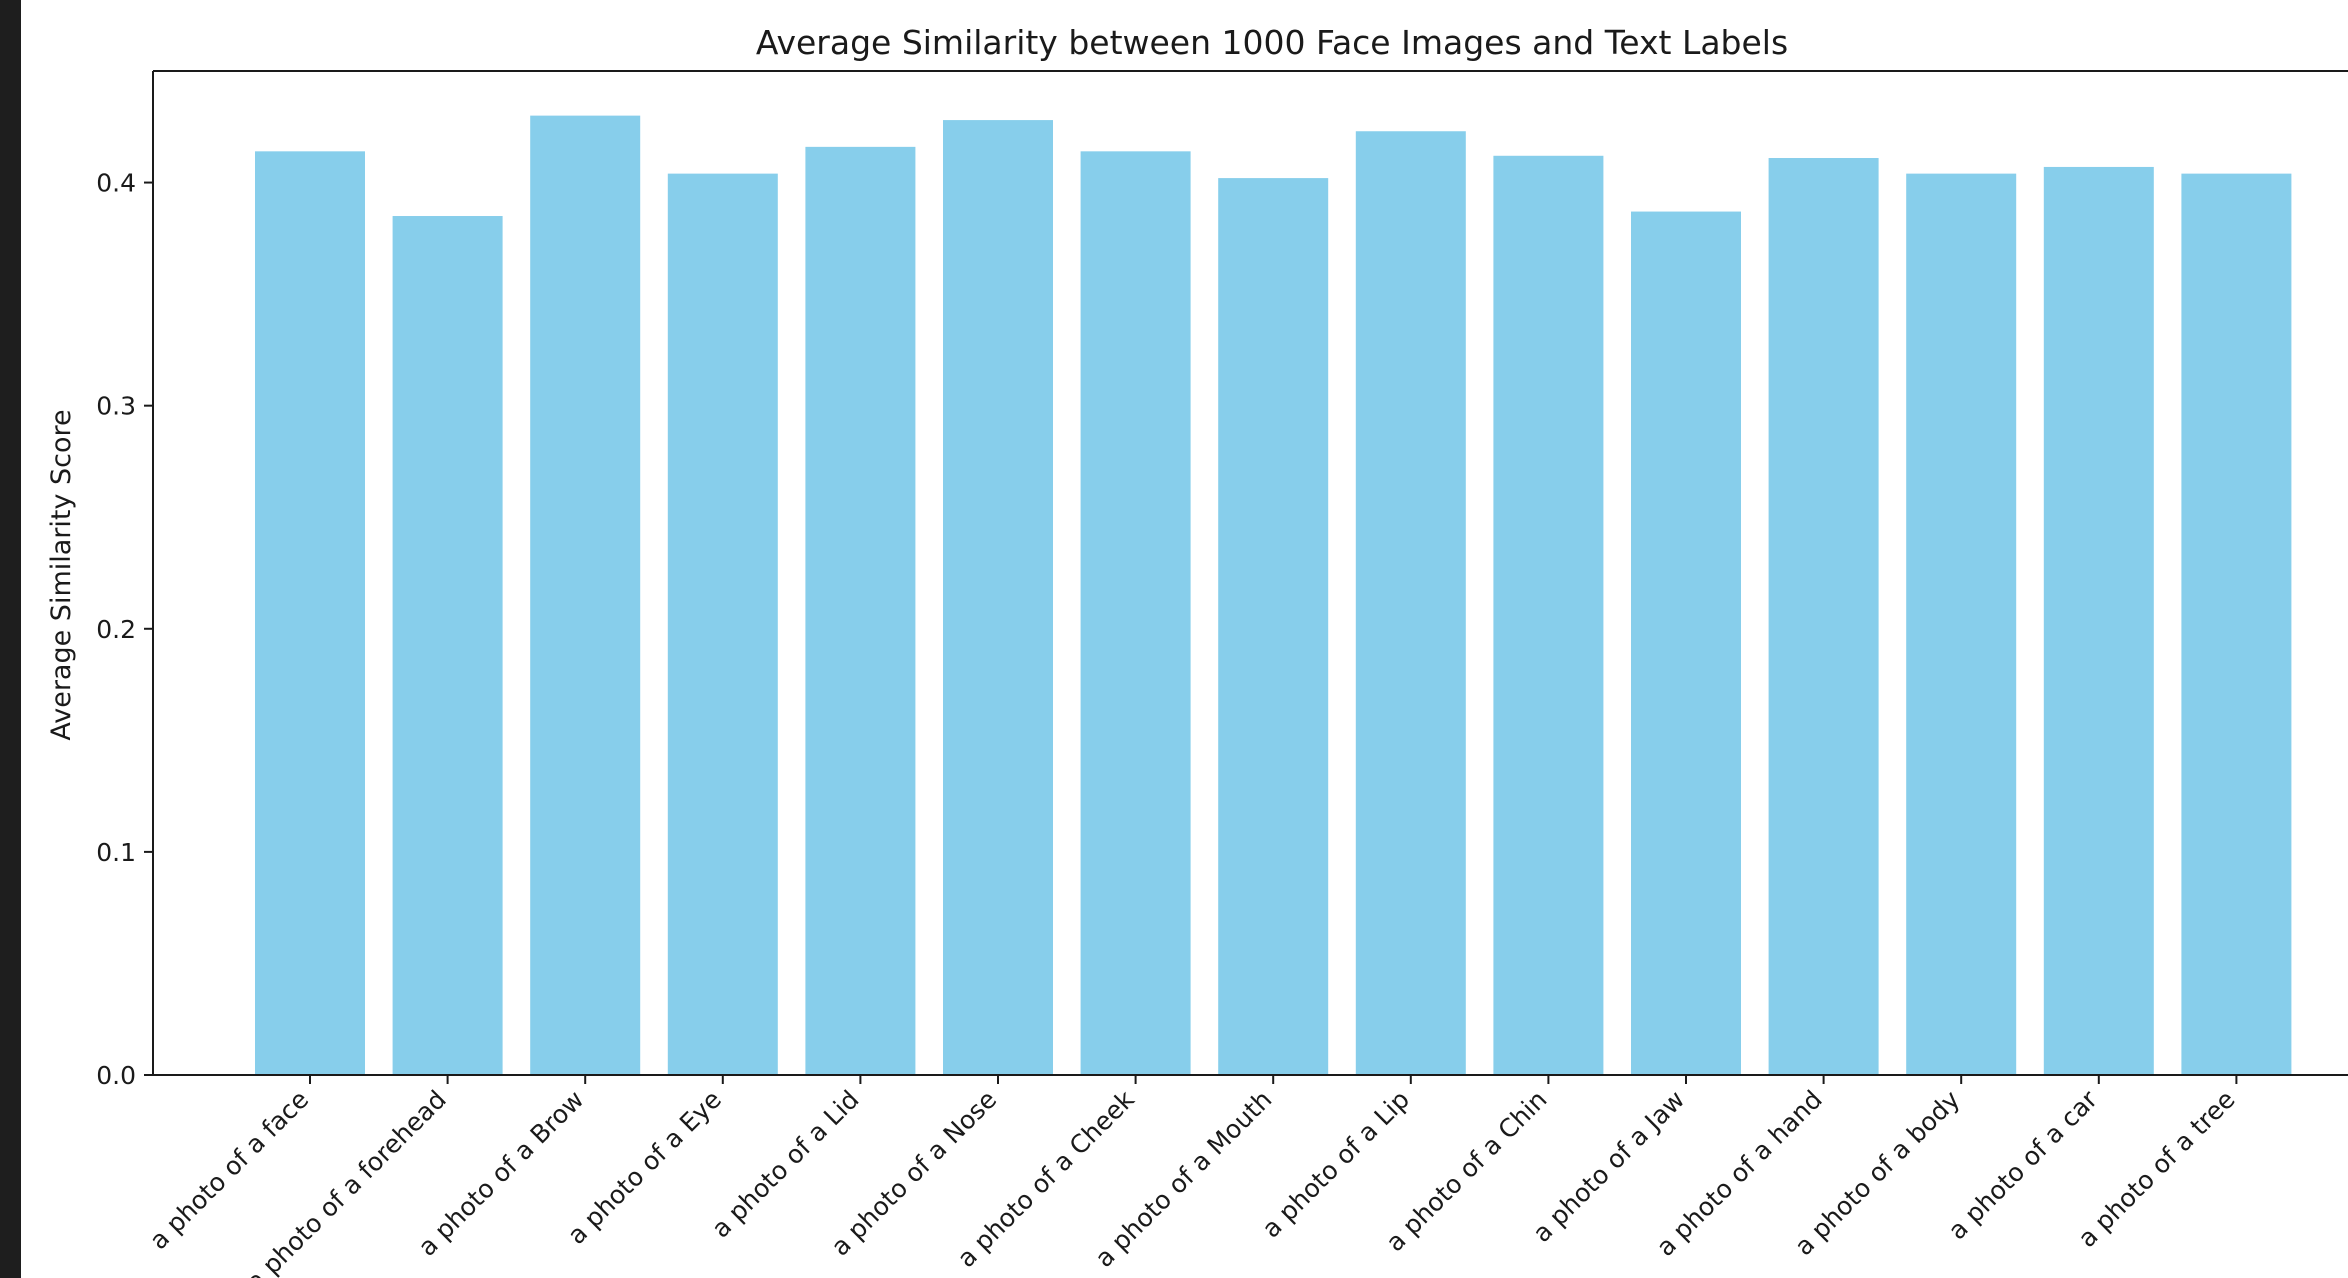  What do you see at coordinates (1608, 1166) in the screenshot?
I see `x-tick-label: a photo of a Jaw` at bounding box center [1608, 1166].